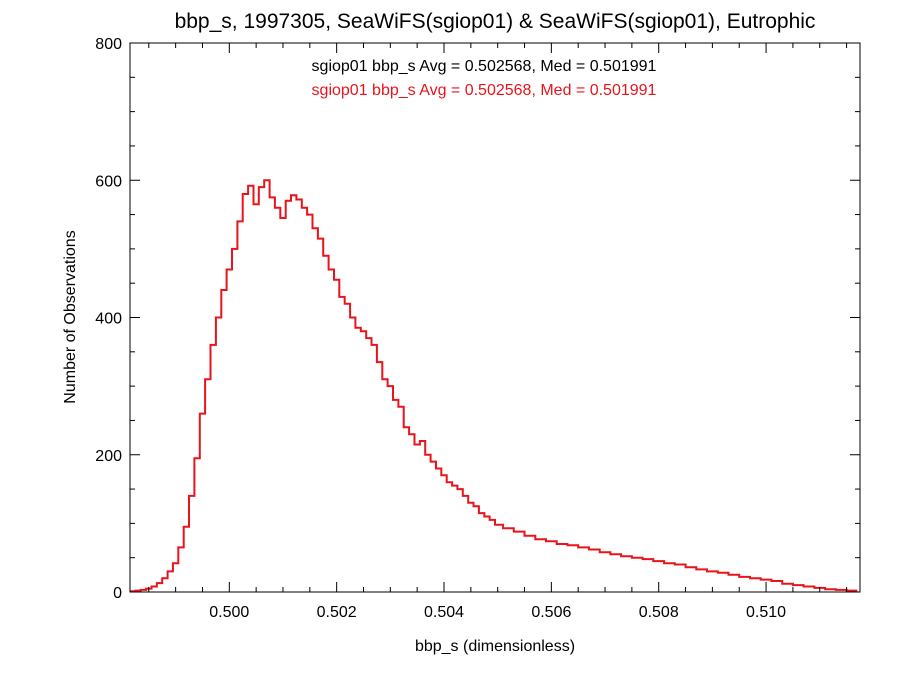 This screenshot has width=900, height=675. I want to click on x-tick-label: 0.502, so click(337, 612).